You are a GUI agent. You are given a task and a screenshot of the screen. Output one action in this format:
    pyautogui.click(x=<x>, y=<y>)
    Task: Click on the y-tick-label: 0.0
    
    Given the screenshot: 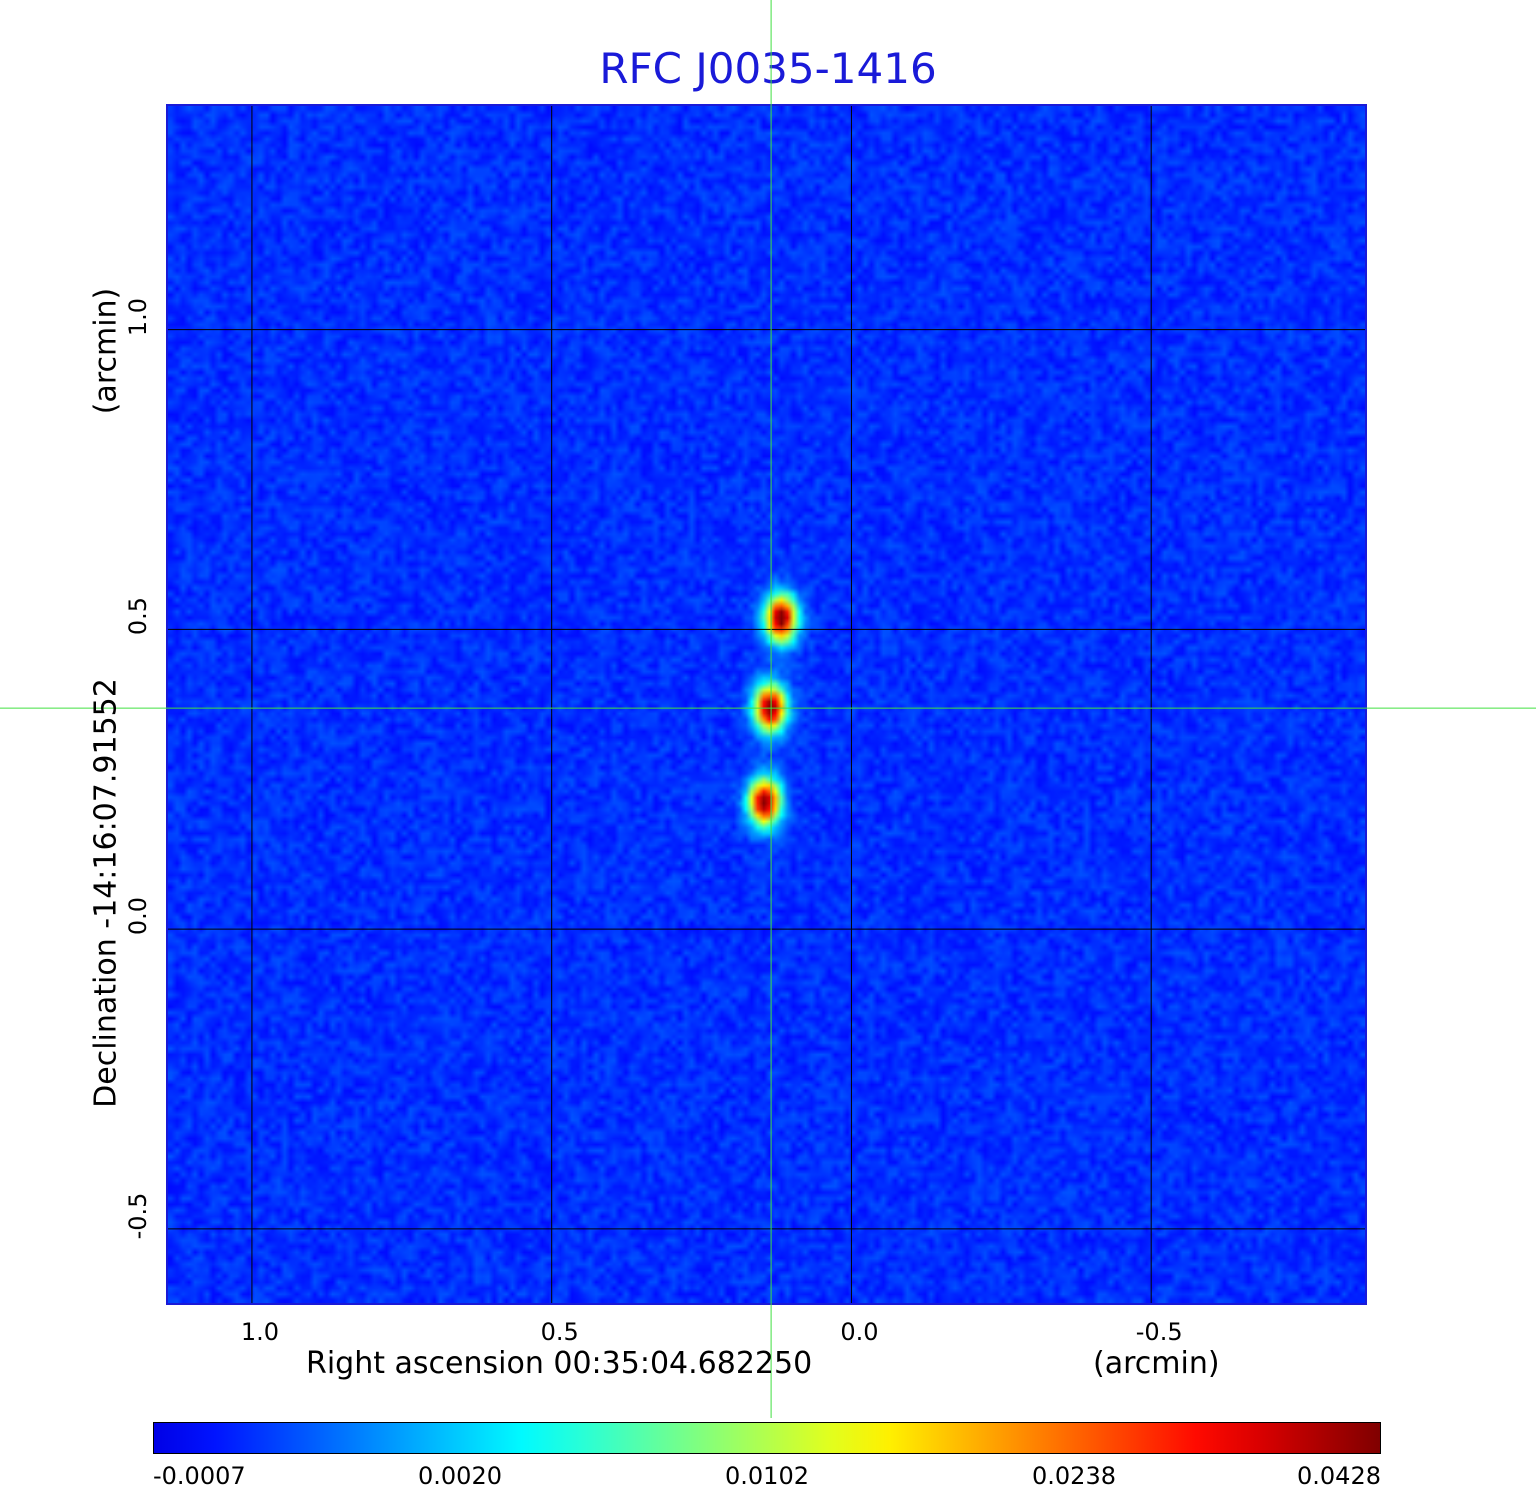 What is the action you would take?
    pyautogui.click(x=138, y=916)
    